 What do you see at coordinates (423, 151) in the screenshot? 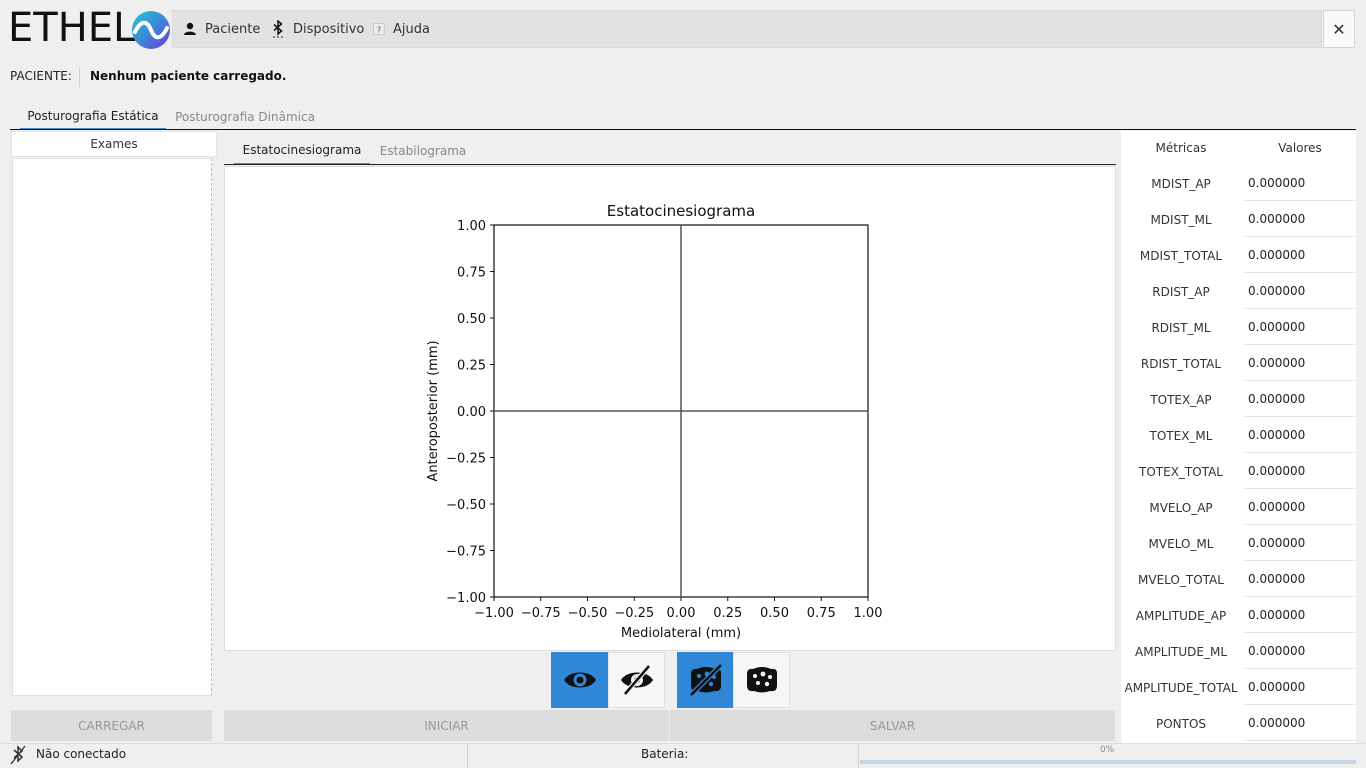
I see `tab-estabilograma: Estabilograma` at bounding box center [423, 151].